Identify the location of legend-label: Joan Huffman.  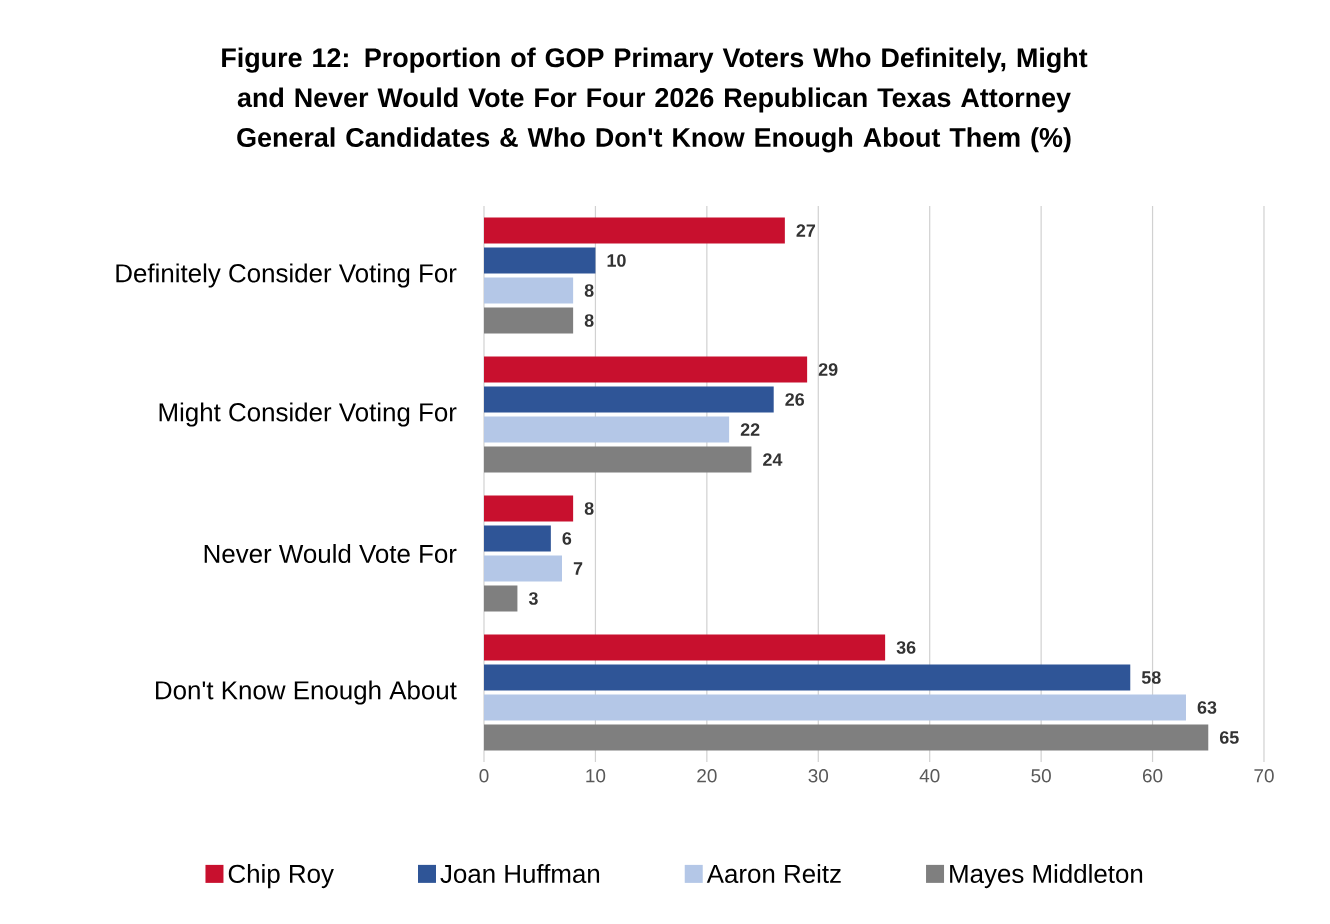
(520, 874).